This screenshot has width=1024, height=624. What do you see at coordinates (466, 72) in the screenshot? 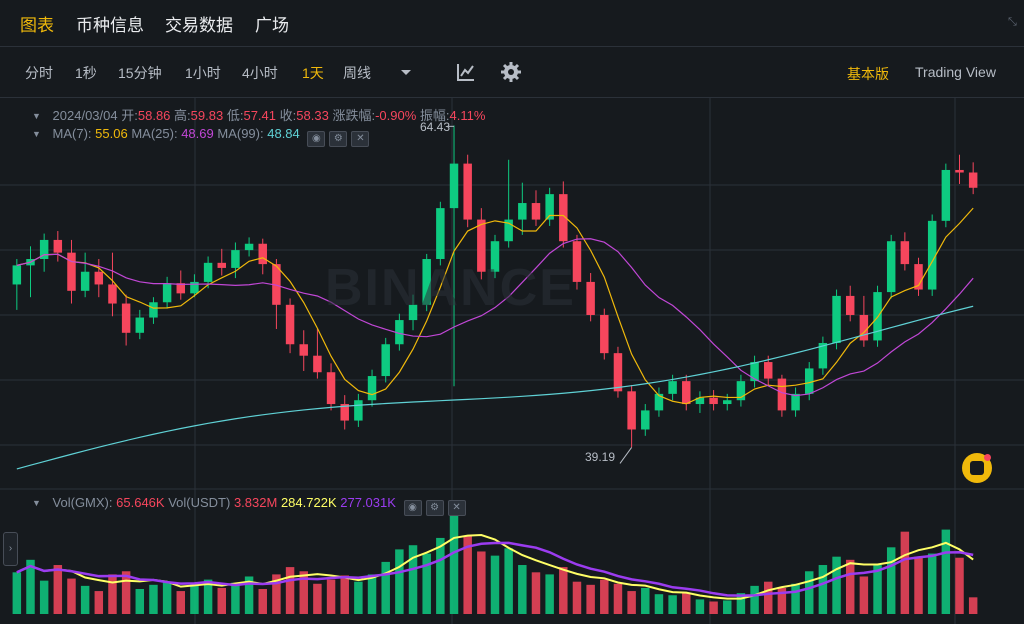
I see `indicator-icon` at bounding box center [466, 72].